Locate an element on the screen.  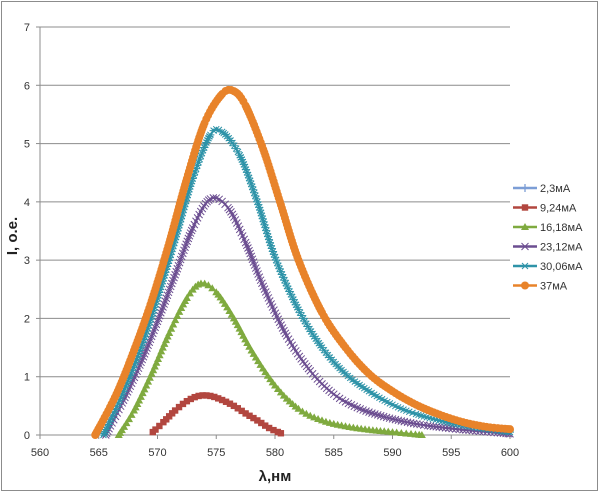
legend-entry: 37мА is located at coordinates (540, 287).